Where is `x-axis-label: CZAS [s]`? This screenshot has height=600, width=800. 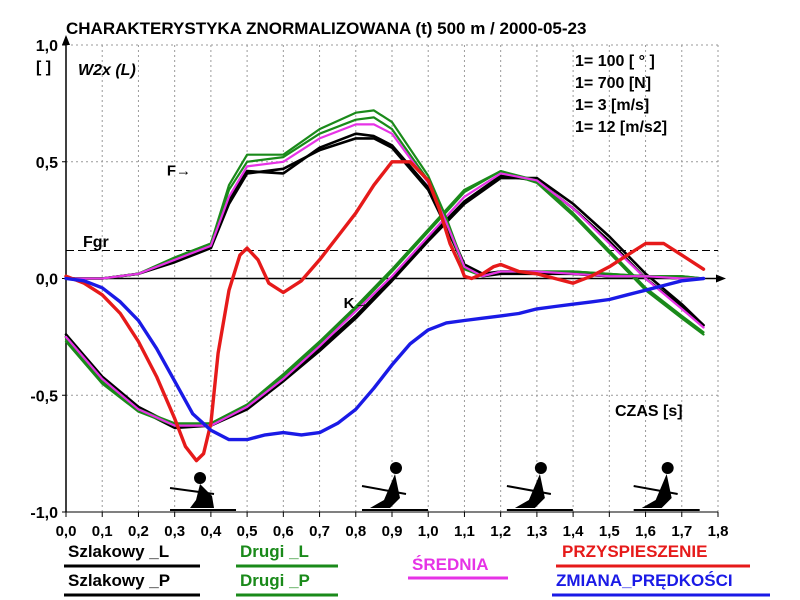
x-axis-label: CZAS [s] is located at coordinates (649, 411).